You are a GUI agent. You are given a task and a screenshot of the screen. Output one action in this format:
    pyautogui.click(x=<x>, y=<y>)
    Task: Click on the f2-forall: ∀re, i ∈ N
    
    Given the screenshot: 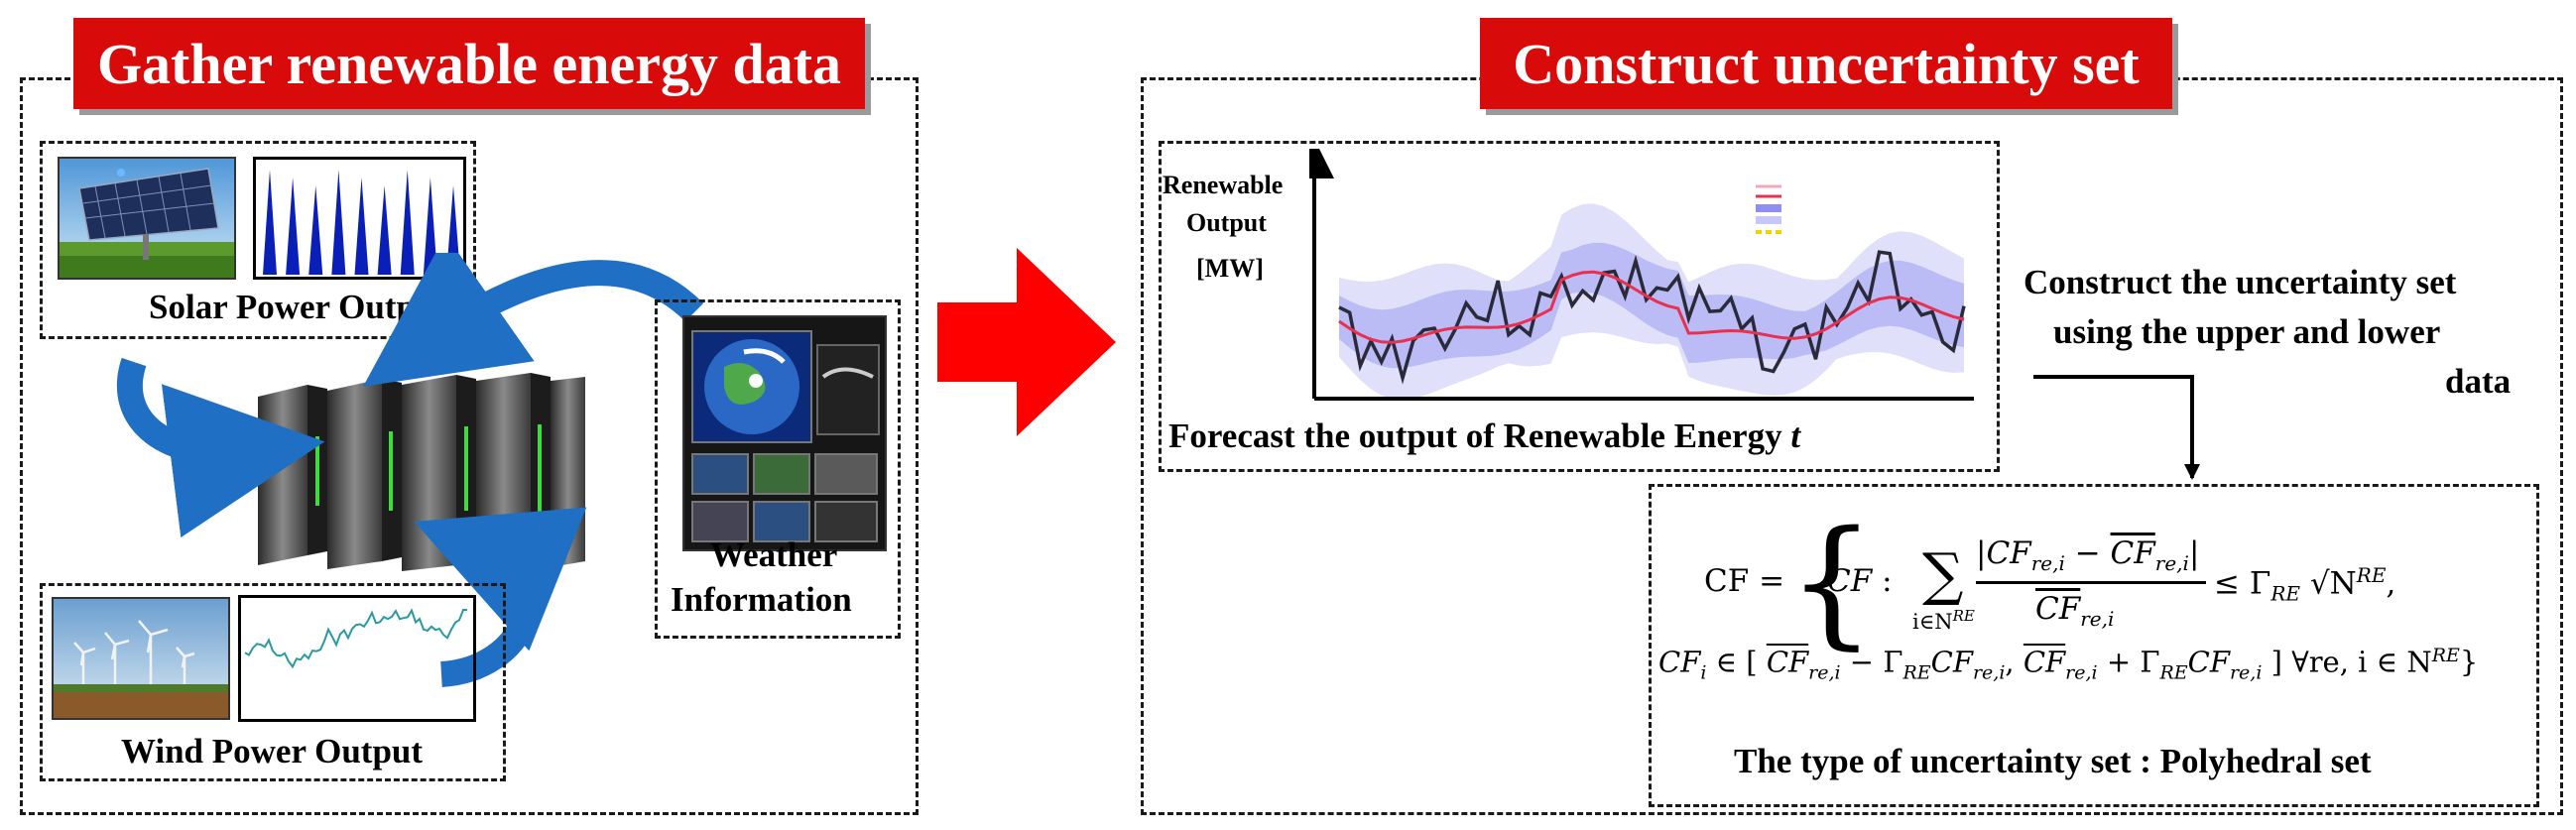 What is the action you would take?
    pyautogui.click(x=2361, y=662)
    